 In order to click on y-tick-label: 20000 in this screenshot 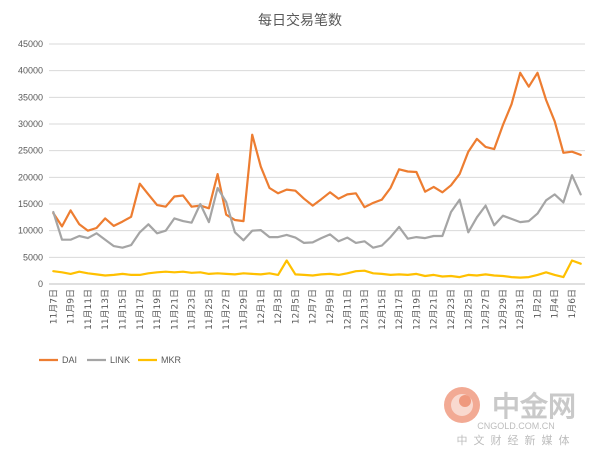, I will do `click(30, 177)`.